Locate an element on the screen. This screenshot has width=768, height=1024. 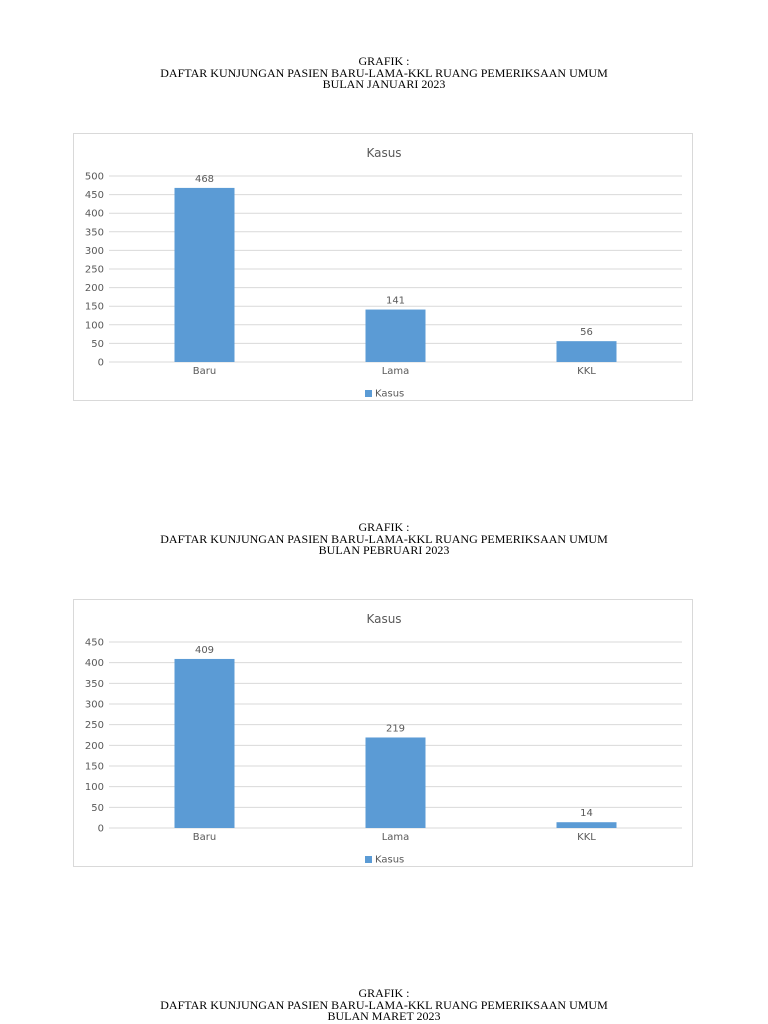
data-label: 141 is located at coordinates (395, 301).